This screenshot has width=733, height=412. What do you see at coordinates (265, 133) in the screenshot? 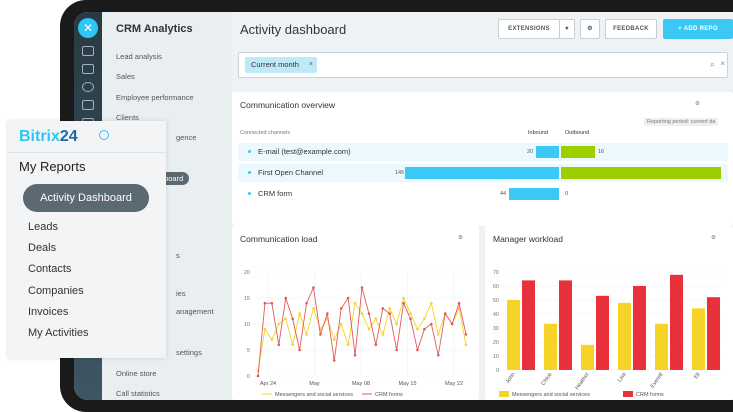
I see `connected-channels-label: Connected channels` at bounding box center [265, 133].